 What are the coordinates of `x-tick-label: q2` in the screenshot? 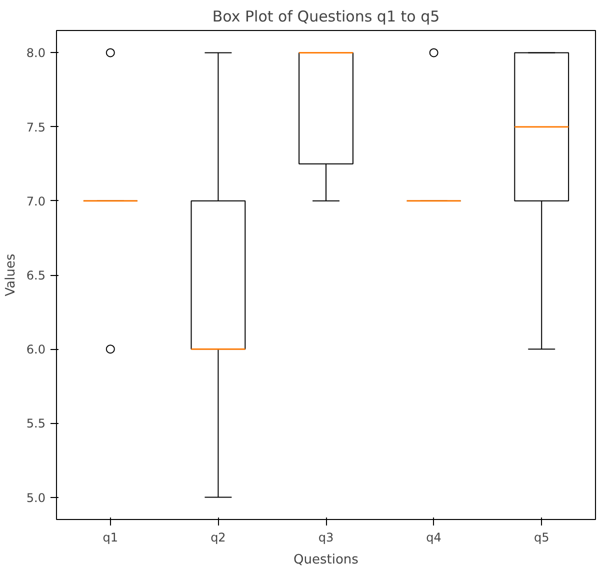 It's located at (218, 537).